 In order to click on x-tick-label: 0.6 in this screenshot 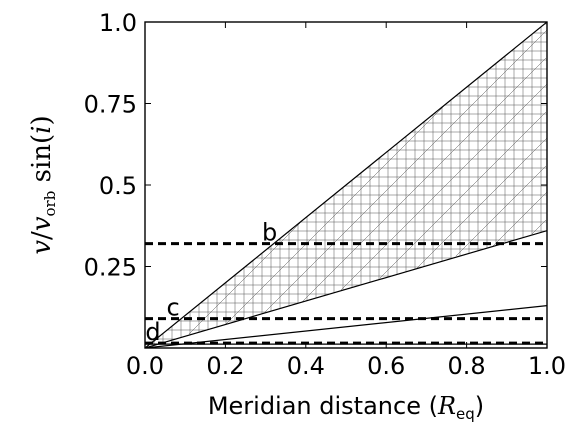, I will do `click(386, 366)`.